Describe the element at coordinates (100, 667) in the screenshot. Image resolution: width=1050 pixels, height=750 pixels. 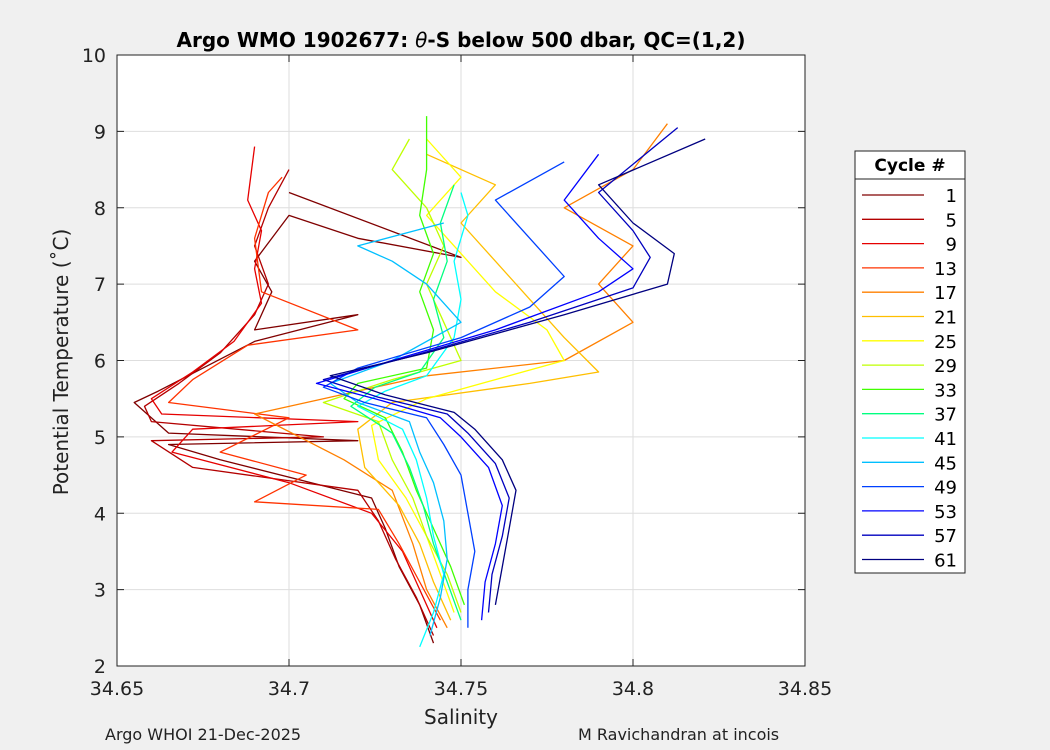
I see `y-tick-label: 2` at that location.